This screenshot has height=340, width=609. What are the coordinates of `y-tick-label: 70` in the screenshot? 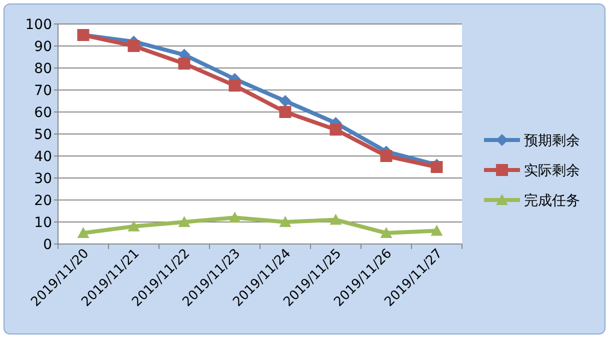 It's located at (43, 91).